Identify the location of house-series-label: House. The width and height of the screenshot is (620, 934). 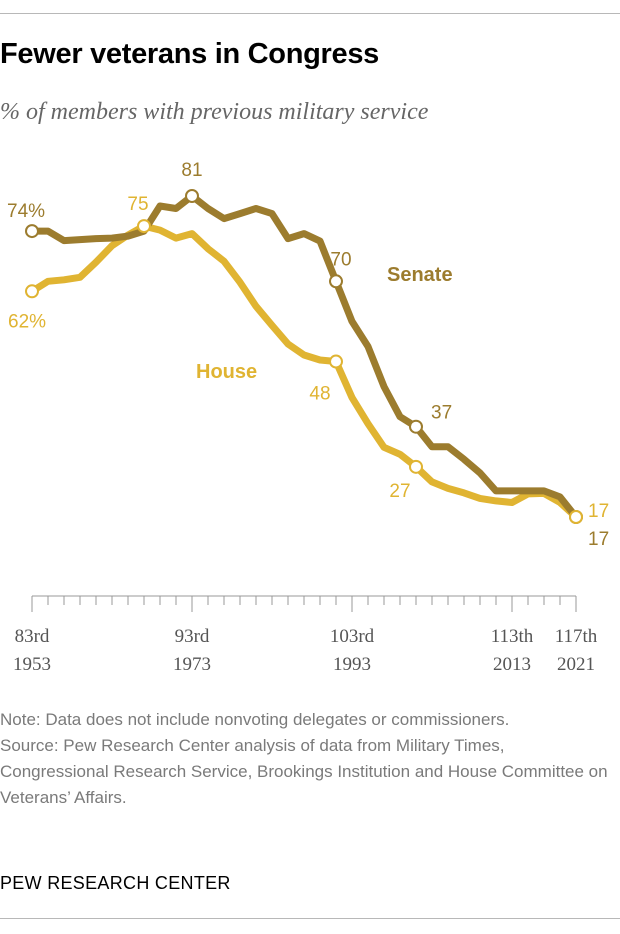
(226, 372).